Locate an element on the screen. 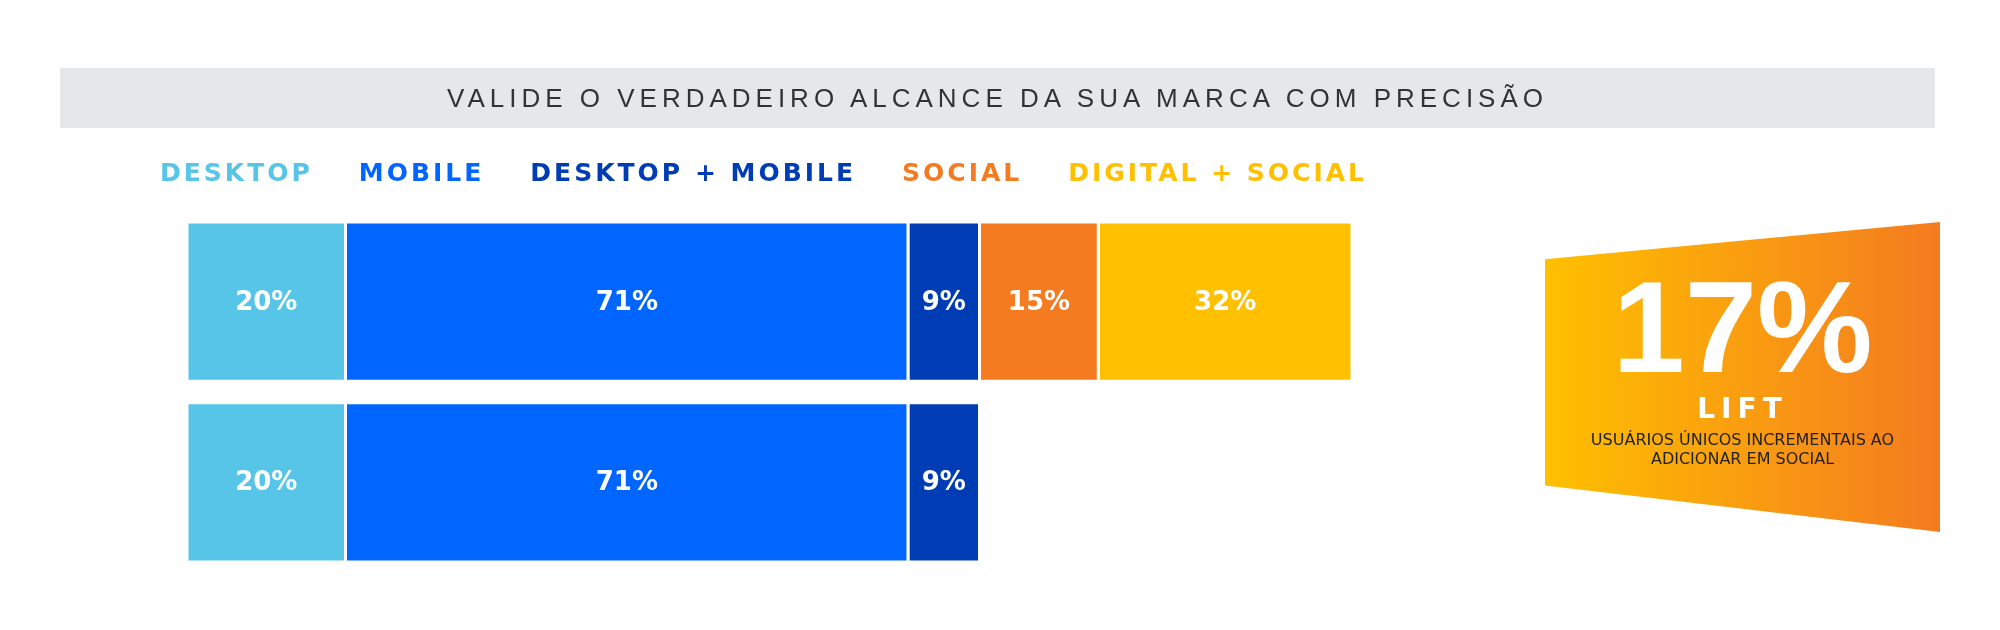 The image size is (2000, 630). series-label: SOCIAL is located at coordinates (962, 172).